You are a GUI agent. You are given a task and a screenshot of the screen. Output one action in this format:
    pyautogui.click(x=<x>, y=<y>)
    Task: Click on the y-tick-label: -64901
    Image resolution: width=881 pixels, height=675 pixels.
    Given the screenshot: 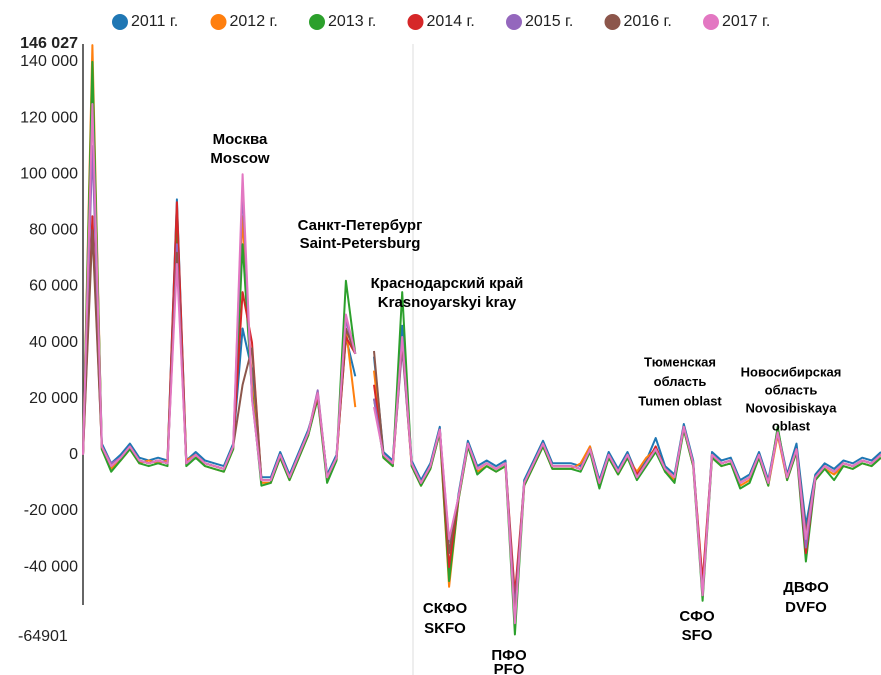 What is the action you would take?
    pyautogui.click(x=43, y=636)
    